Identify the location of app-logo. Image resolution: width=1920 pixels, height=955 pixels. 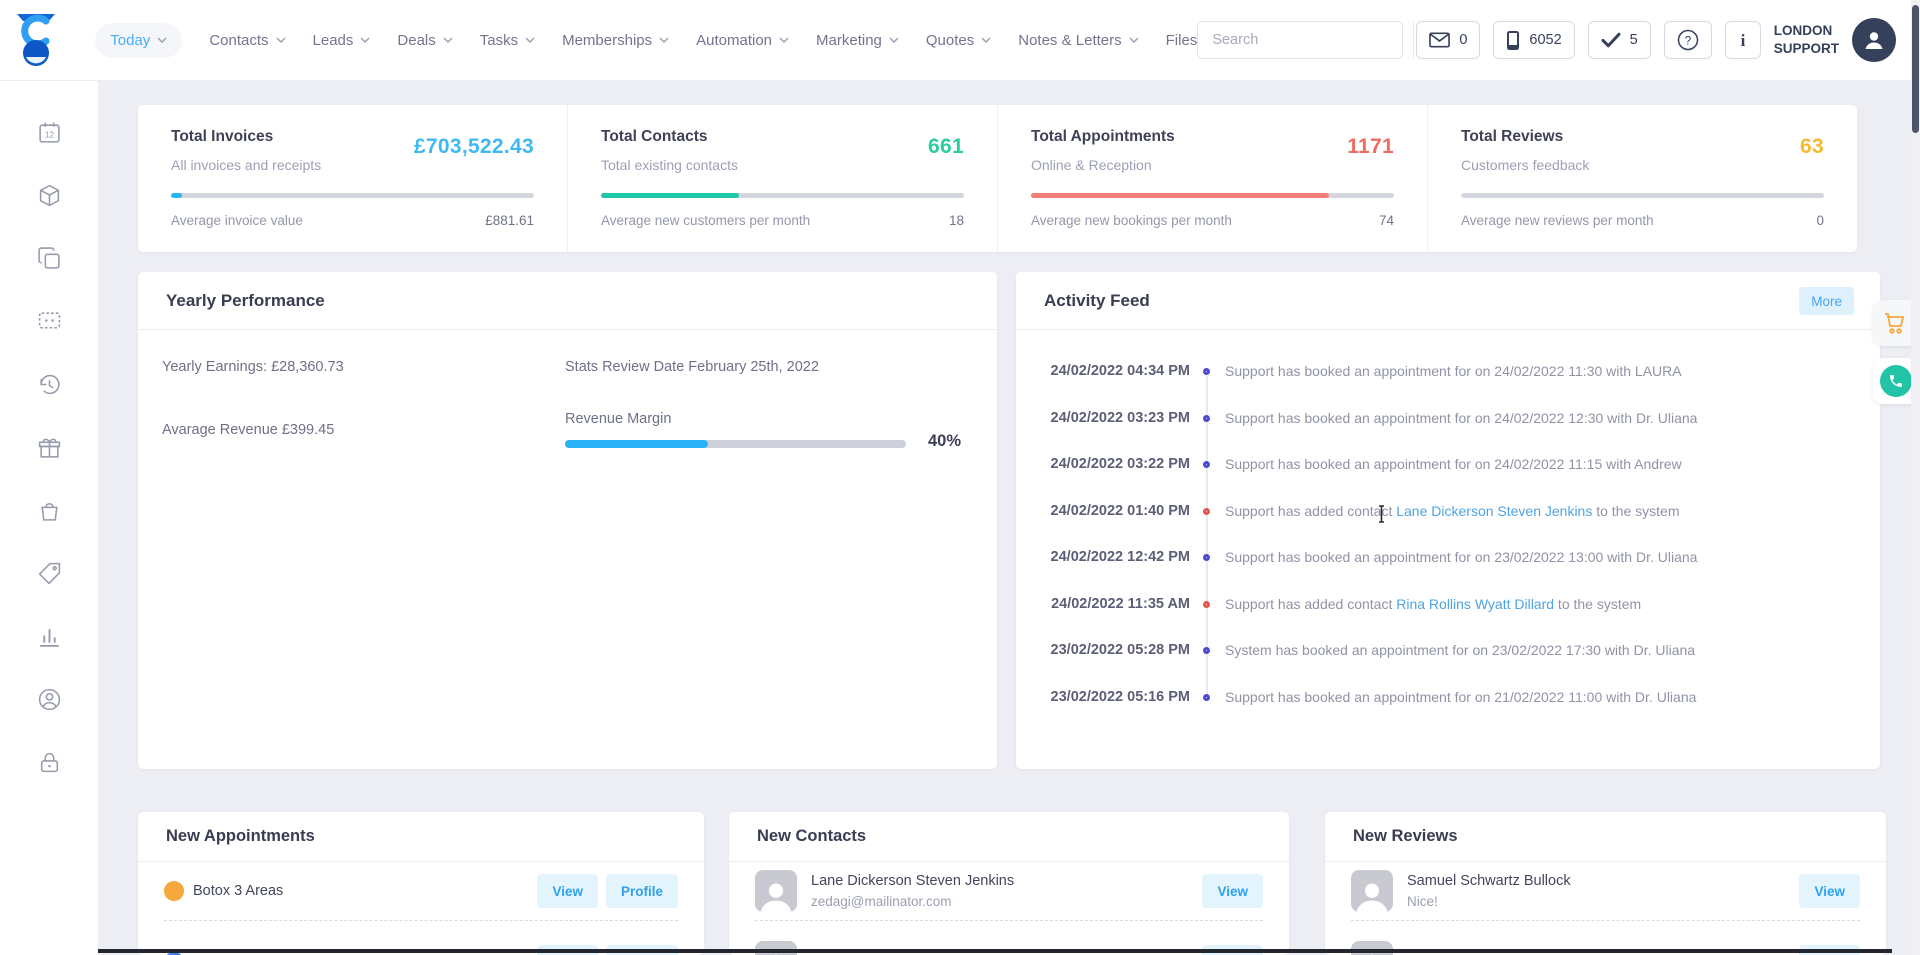
(35, 40).